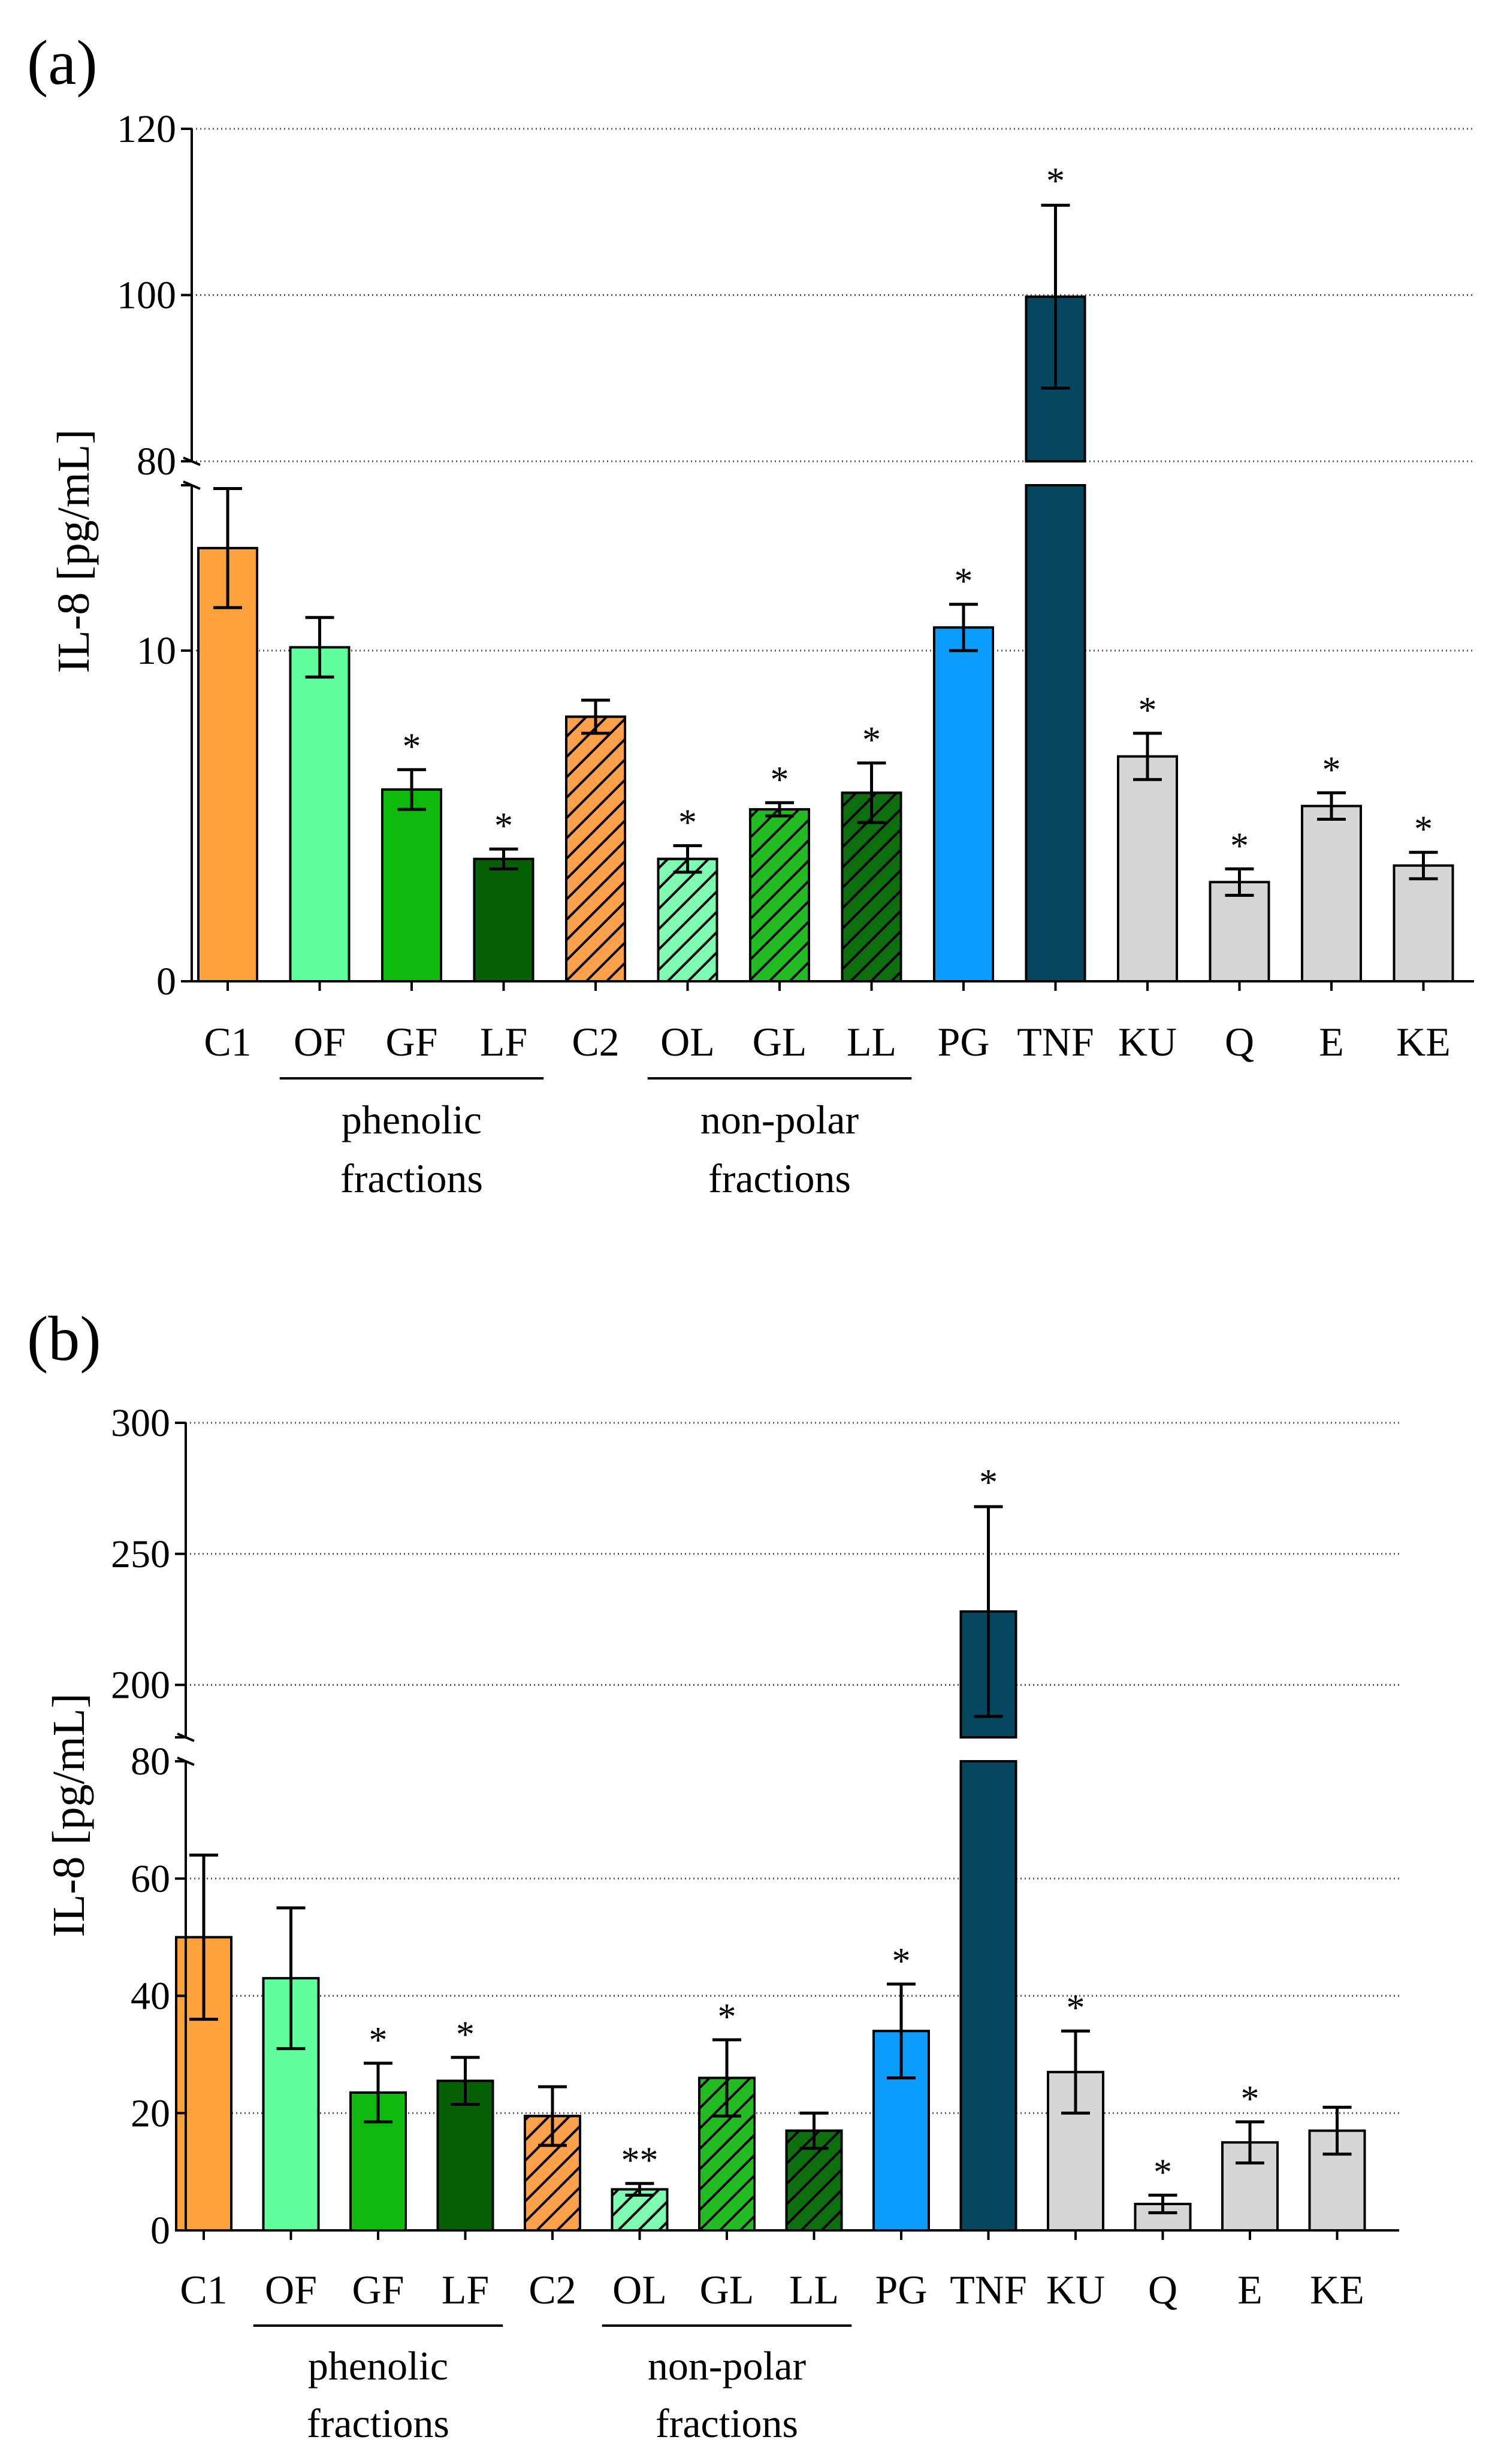 This screenshot has height=2464, width=1507. I want to click on bar-c2-hatch, so click(595, 849).